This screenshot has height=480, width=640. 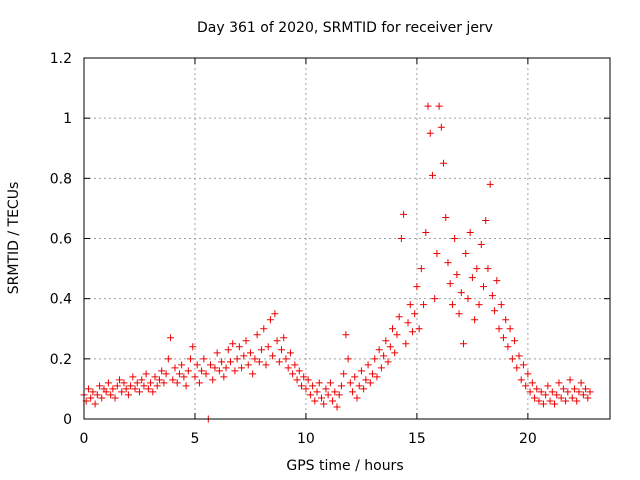 I want to click on x-tick-label: 10, so click(x=306, y=439).